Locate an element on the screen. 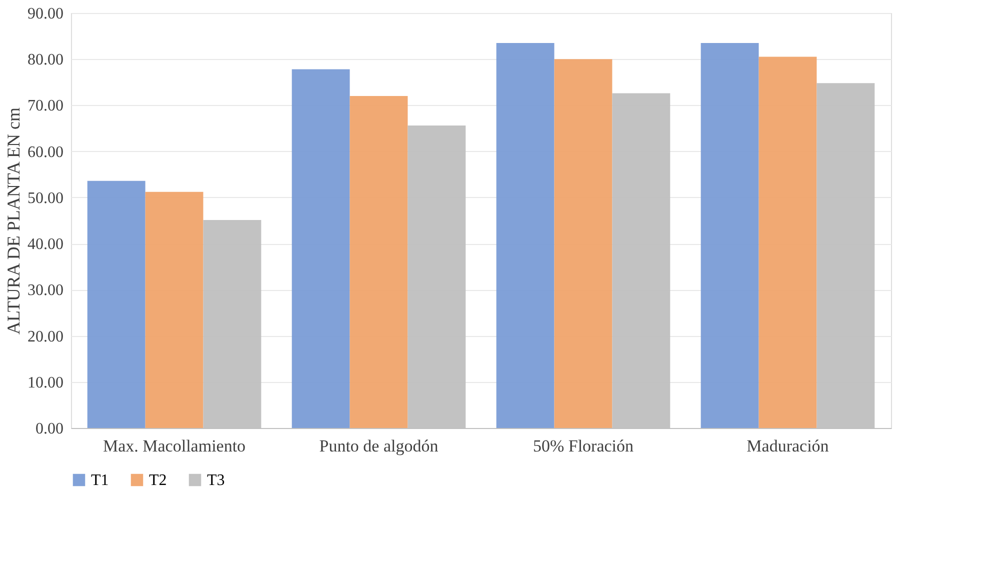  y-tick-label: 60.00 is located at coordinates (46, 152).